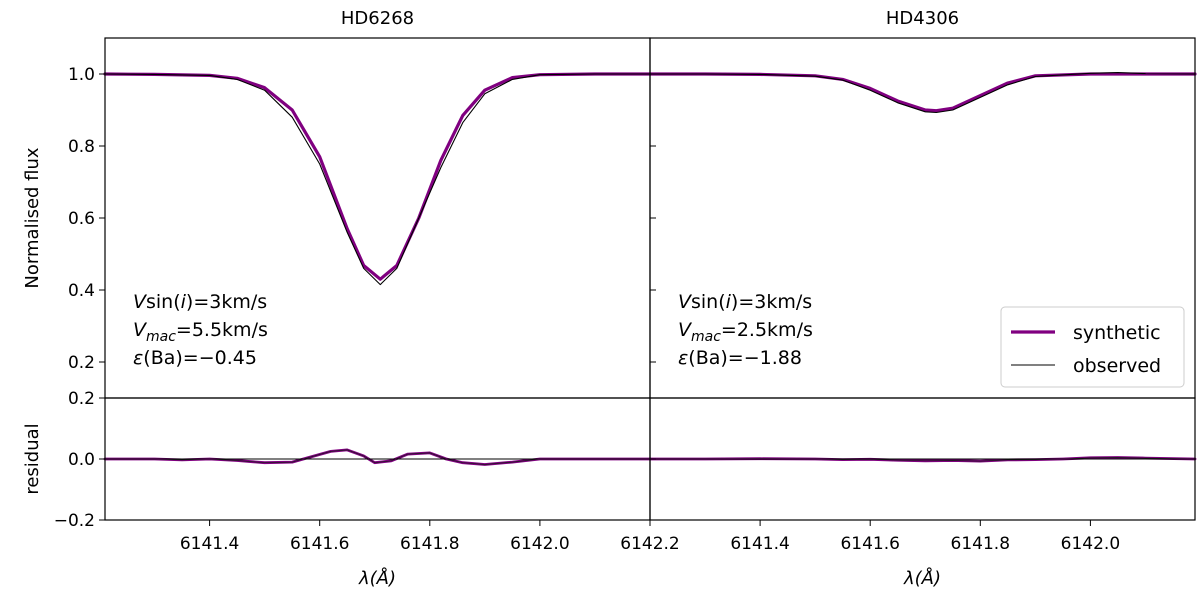 The width and height of the screenshot is (1200, 598). Describe the element at coordinates (377, 18) in the screenshot. I see `panel-title: HD6268` at that location.